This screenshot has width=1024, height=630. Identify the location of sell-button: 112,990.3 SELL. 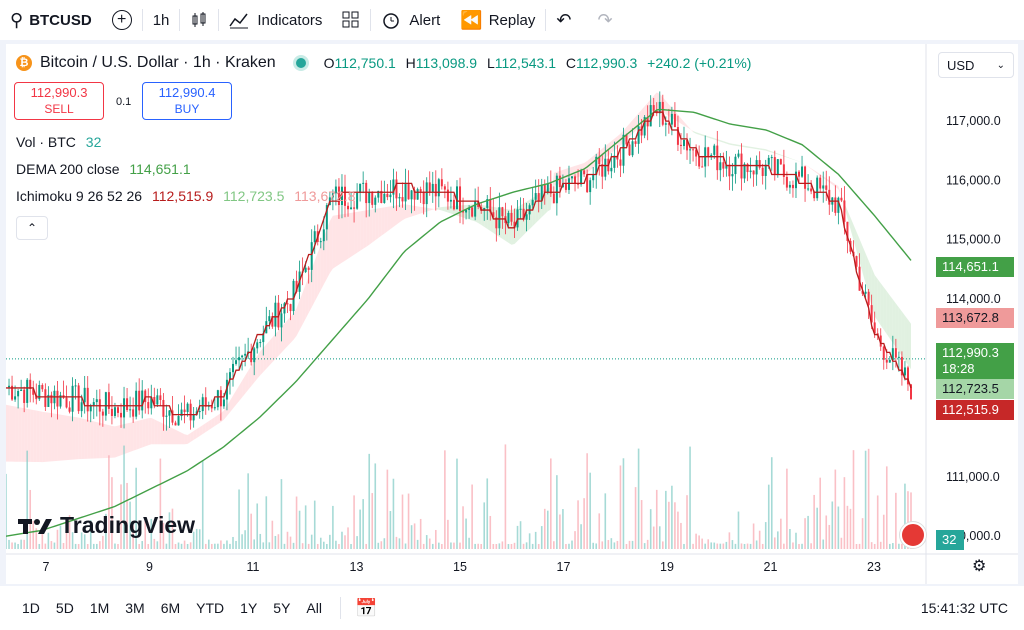
(59, 101).